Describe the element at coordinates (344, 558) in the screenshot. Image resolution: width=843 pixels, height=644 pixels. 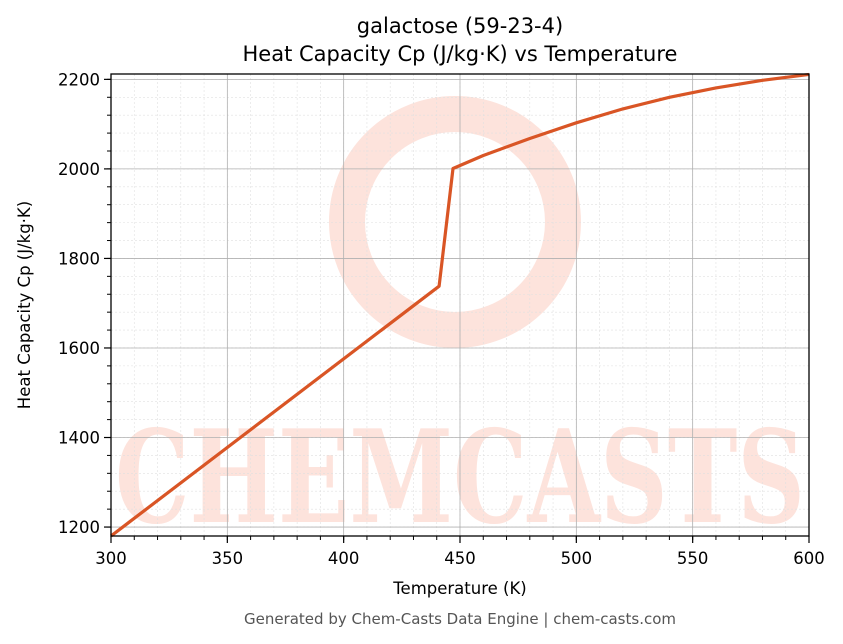
I see `x-tick-label: 400` at that location.